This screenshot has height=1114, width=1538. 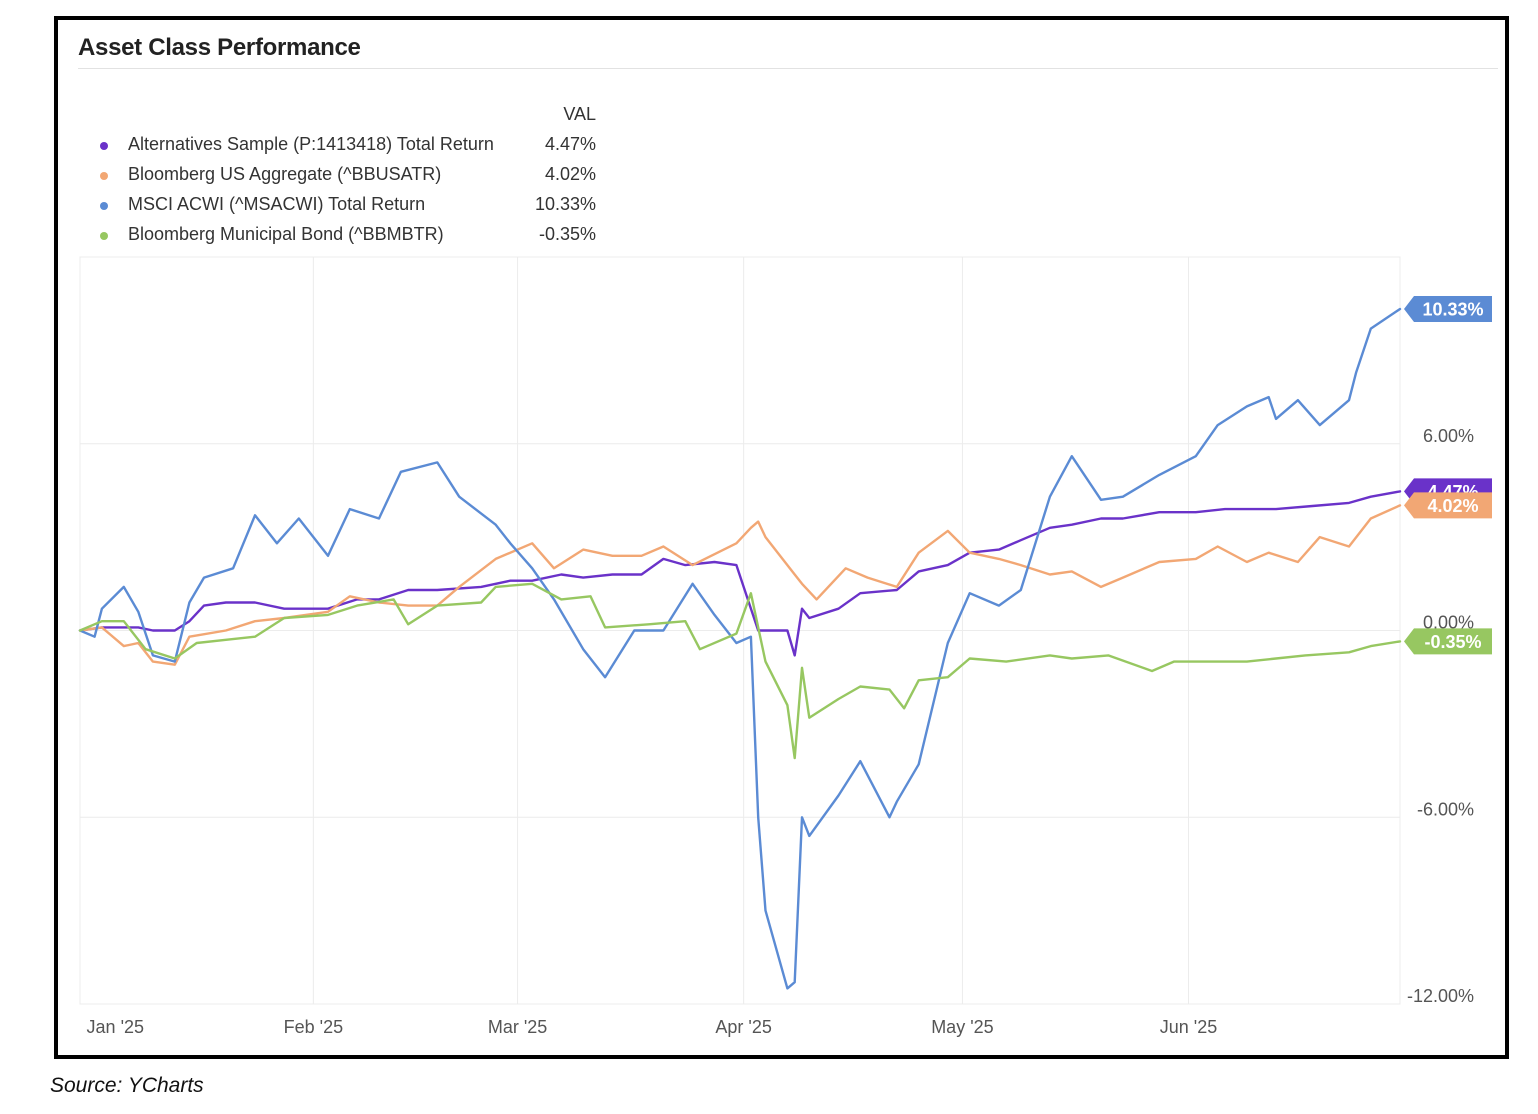 What do you see at coordinates (788, 68) in the screenshot?
I see `title-divider` at bounding box center [788, 68].